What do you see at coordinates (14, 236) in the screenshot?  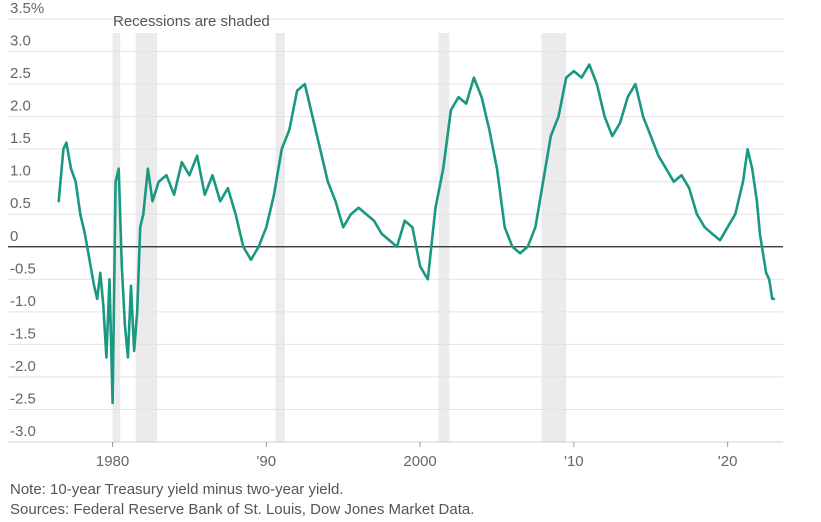 I see `y-tick-label: 0` at bounding box center [14, 236].